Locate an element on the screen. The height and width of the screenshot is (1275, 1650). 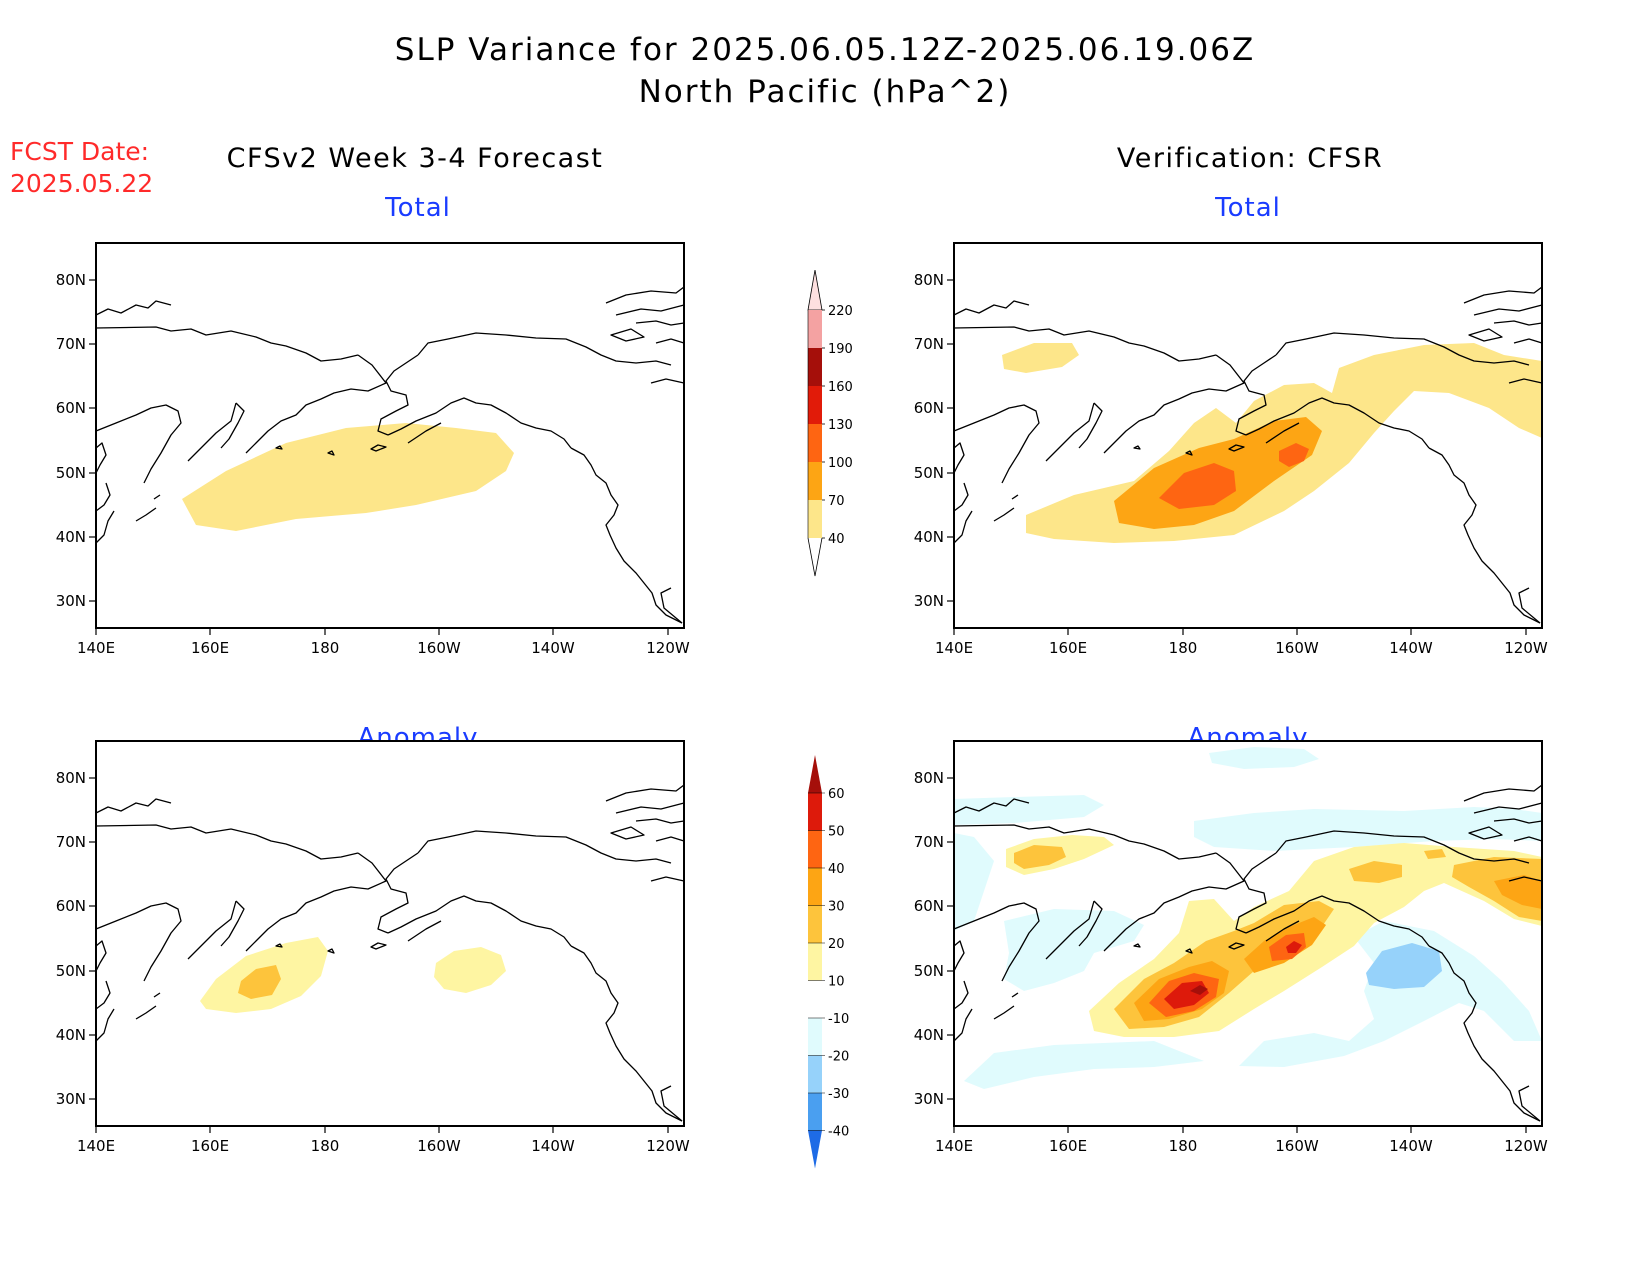
colorbar-label: -10 is located at coordinates (838, 1019).